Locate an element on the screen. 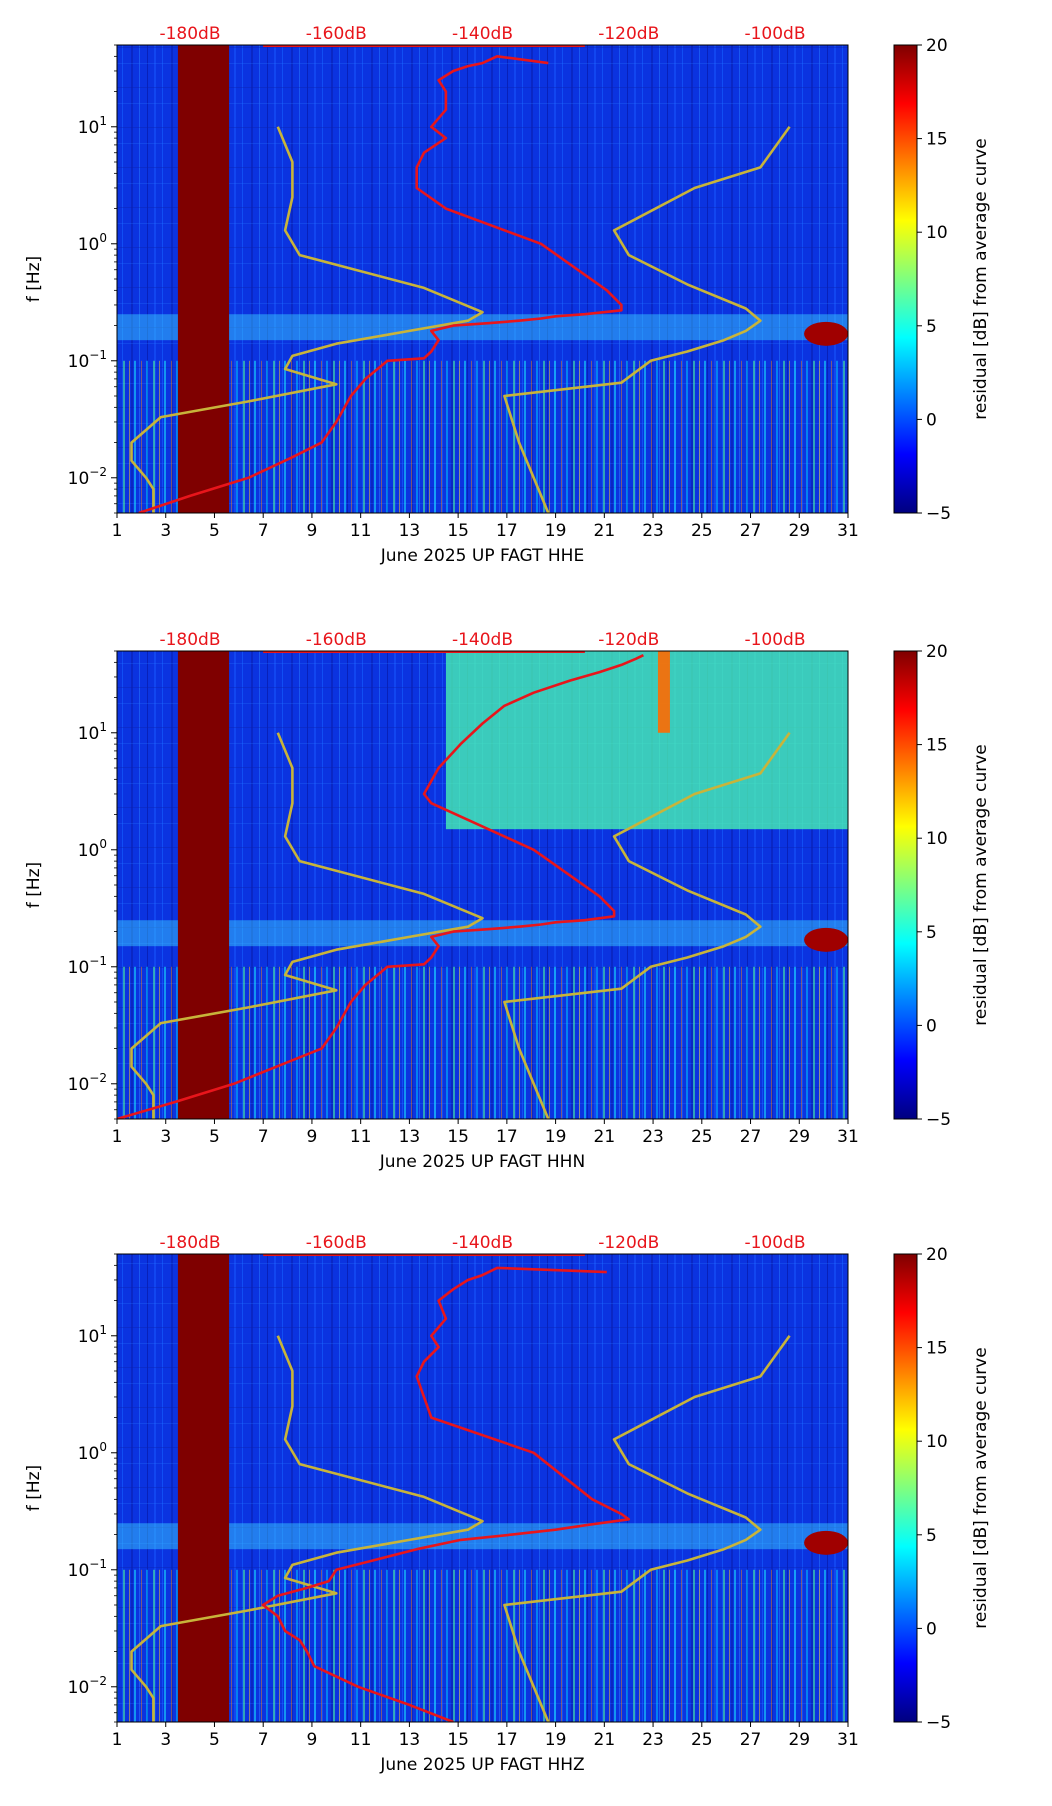 The image size is (1052, 1806). x-tick-label: 5 is located at coordinates (214, 531).